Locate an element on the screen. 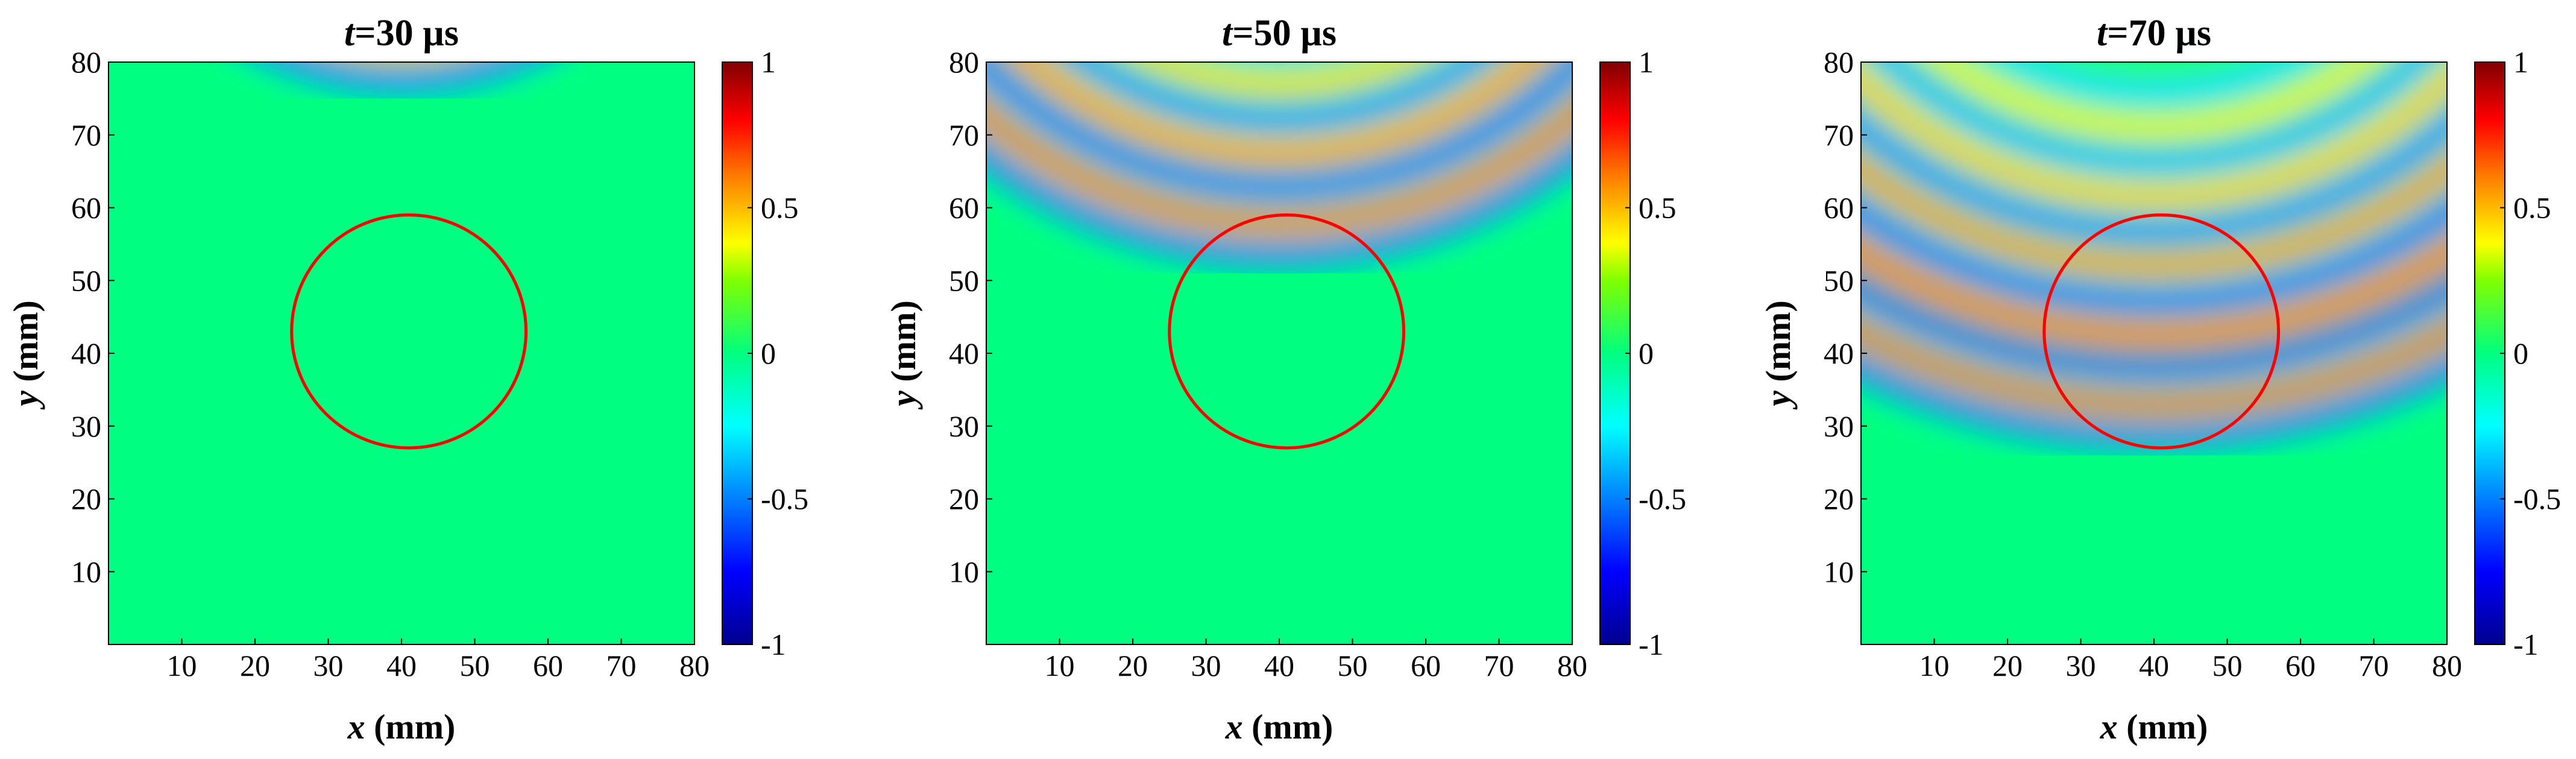 The width and height of the screenshot is (2576, 759). panel-1-y-label: y (mm) is located at coordinates (25, 355).